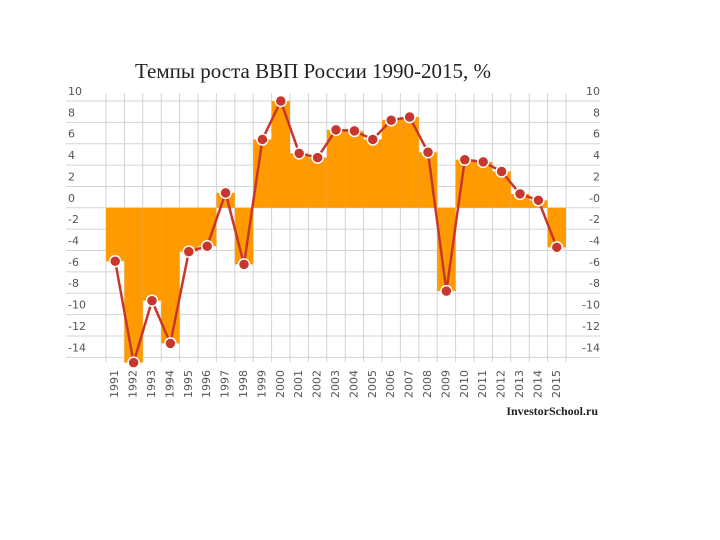  Describe the element at coordinates (409, 384) in the screenshot. I see `x-tick-label: 2007` at that location.